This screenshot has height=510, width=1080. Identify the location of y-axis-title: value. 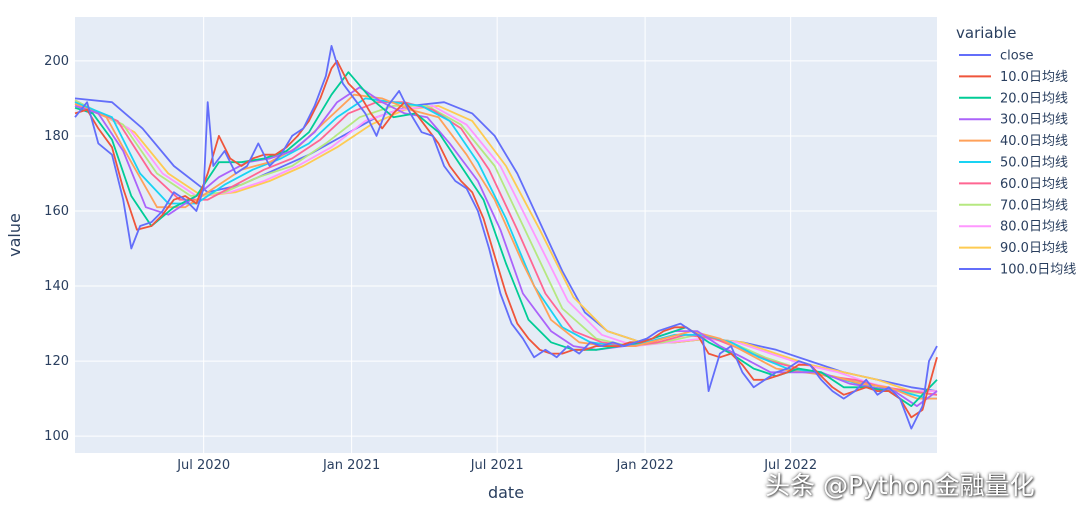
(14, 235).